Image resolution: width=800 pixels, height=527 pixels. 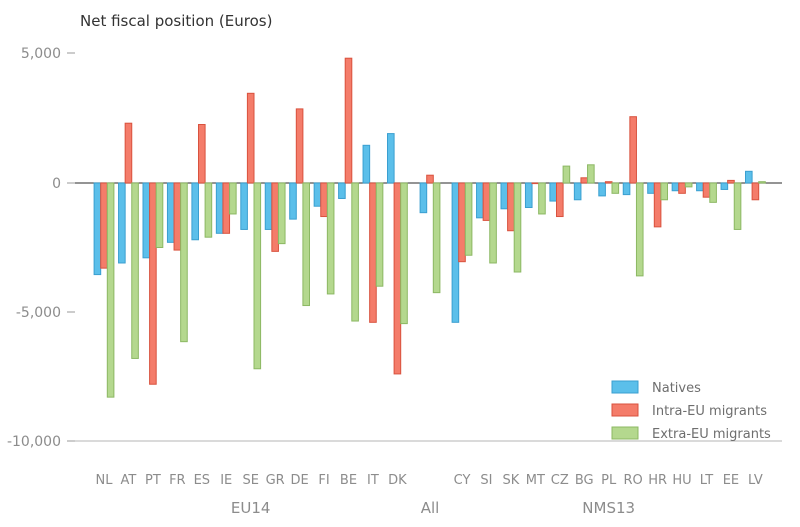 I want to click on x-tick-label: CZ, so click(x=560, y=480).